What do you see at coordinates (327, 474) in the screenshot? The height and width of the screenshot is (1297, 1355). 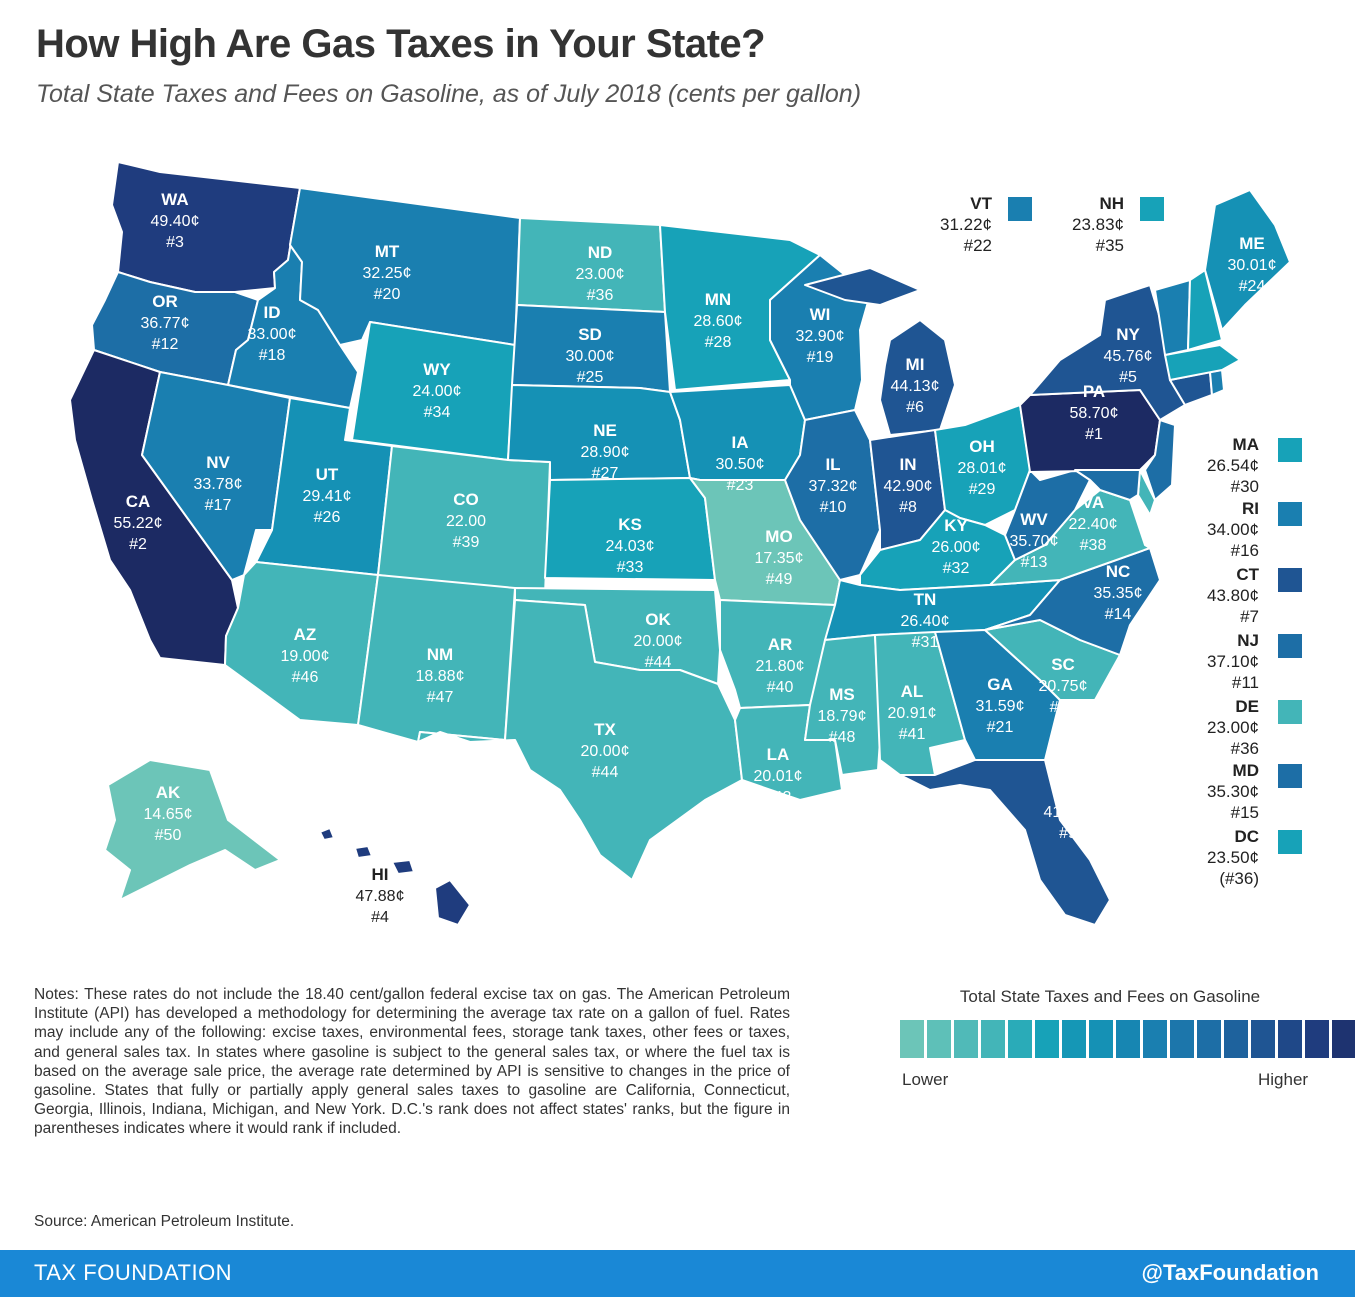 I see `label-UT-abbr: UT` at bounding box center [327, 474].